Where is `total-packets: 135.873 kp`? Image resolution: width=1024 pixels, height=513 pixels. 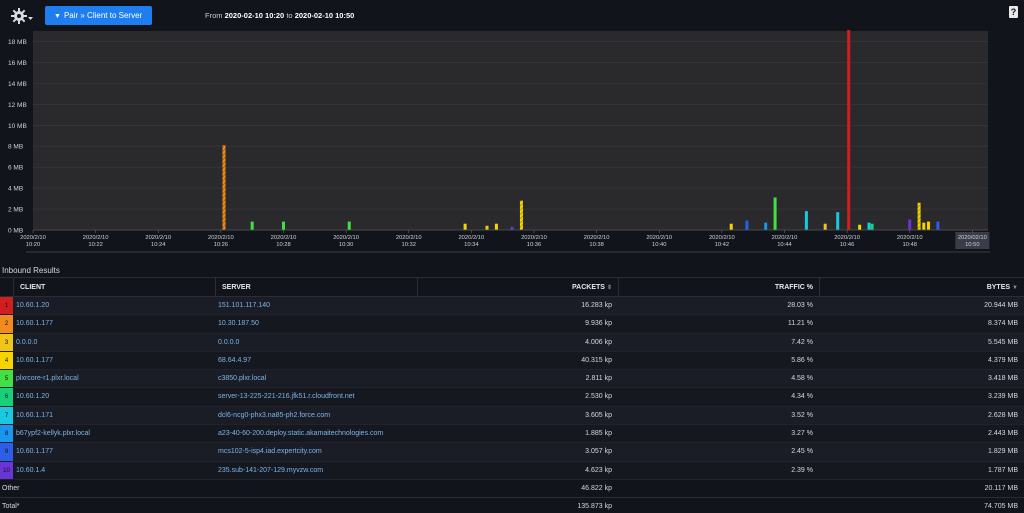
total-packets: 135.873 kp is located at coordinates (594, 507).